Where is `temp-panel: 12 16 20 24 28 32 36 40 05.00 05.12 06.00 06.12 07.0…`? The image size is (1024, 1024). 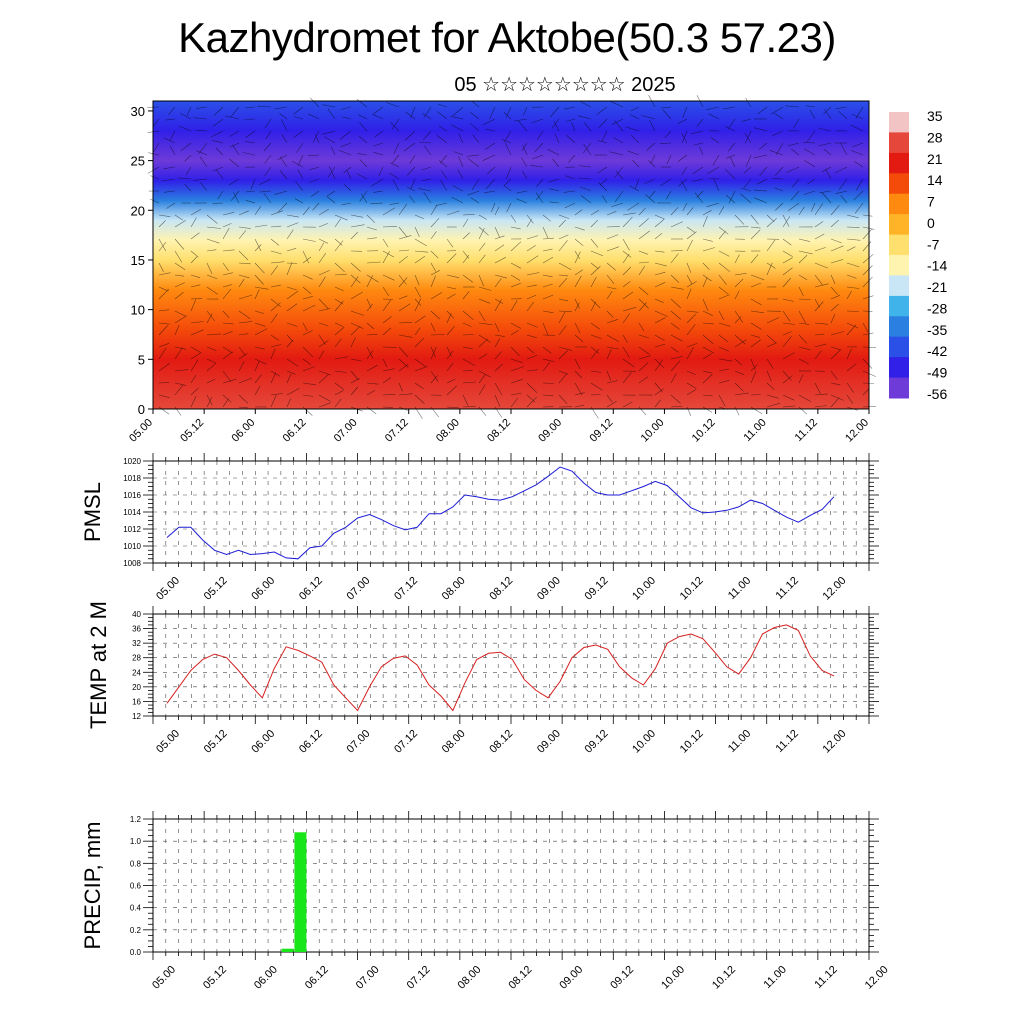
temp-panel: 12 16 20 24 28 32 36 40 05.00 05.12 06.00 06.12 07.0… is located at coordinates (482, 678).